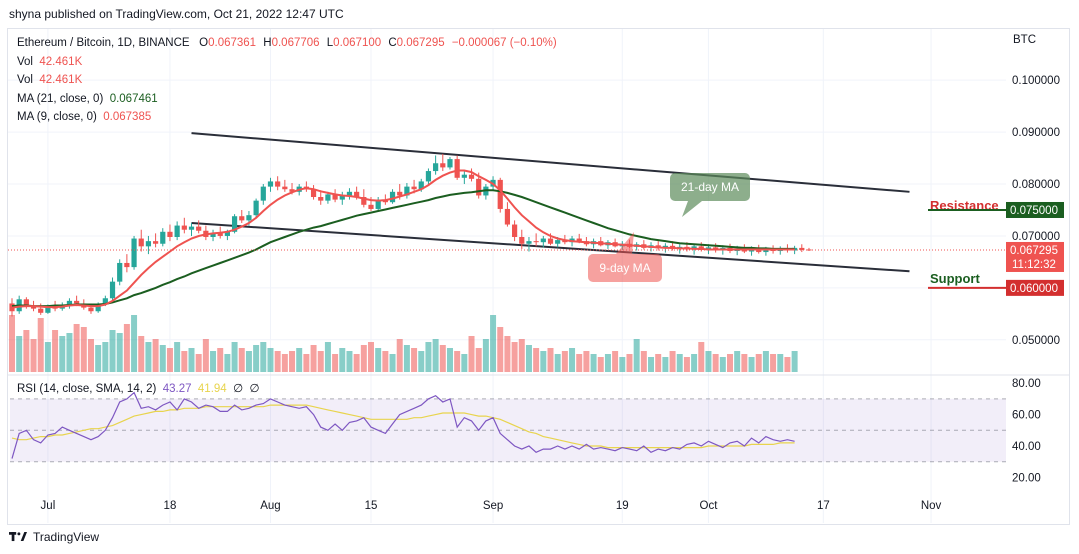 The image size is (1079, 554). What do you see at coordinates (955, 278) in the screenshot?
I see `support-label: Support` at bounding box center [955, 278].